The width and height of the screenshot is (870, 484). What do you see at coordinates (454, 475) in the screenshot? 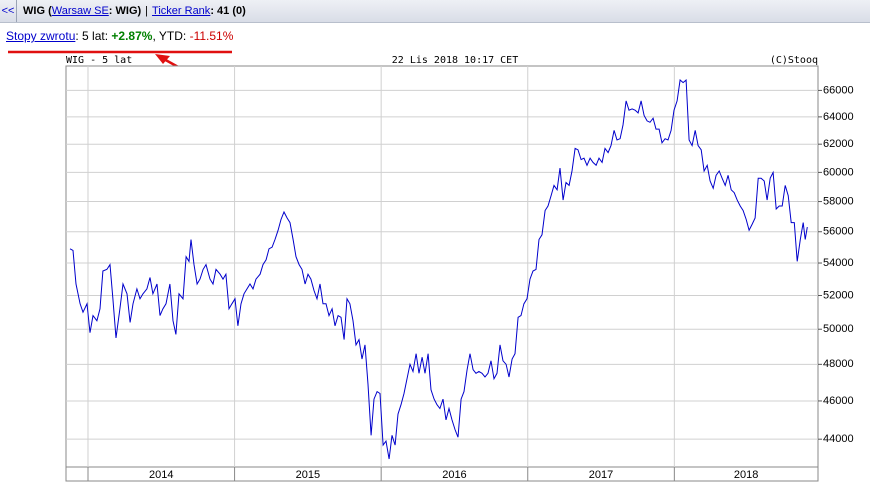
I see `x-tick-label: 2016` at bounding box center [454, 475].